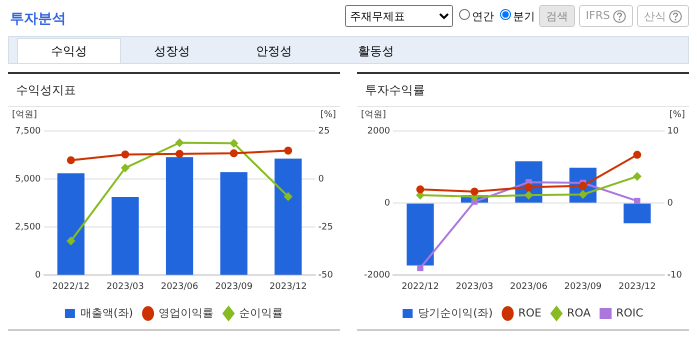 The height and width of the screenshot is (342, 697). What do you see at coordinates (530, 313) in the screenshot?
I see `legend-label: ROE` at bounding box center [530, 313].